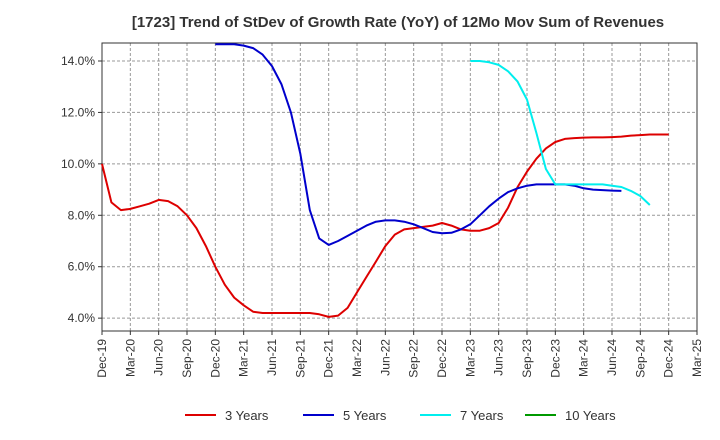 Image resolution: width=720 pixels, height=440 pixels. I want to click on legend: 3 Years 5 Years 7 Years 10 Years, so click(400, 415).